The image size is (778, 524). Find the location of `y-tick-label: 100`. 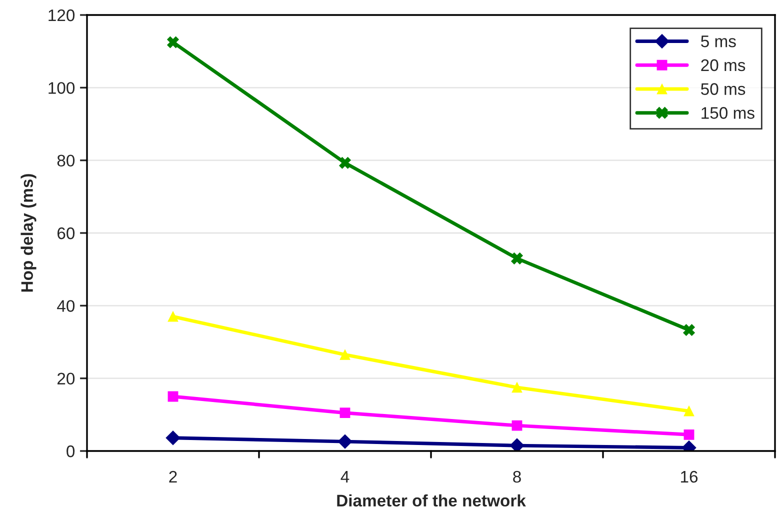

y-tick-label: 100 is located at coordinates (61, 88).